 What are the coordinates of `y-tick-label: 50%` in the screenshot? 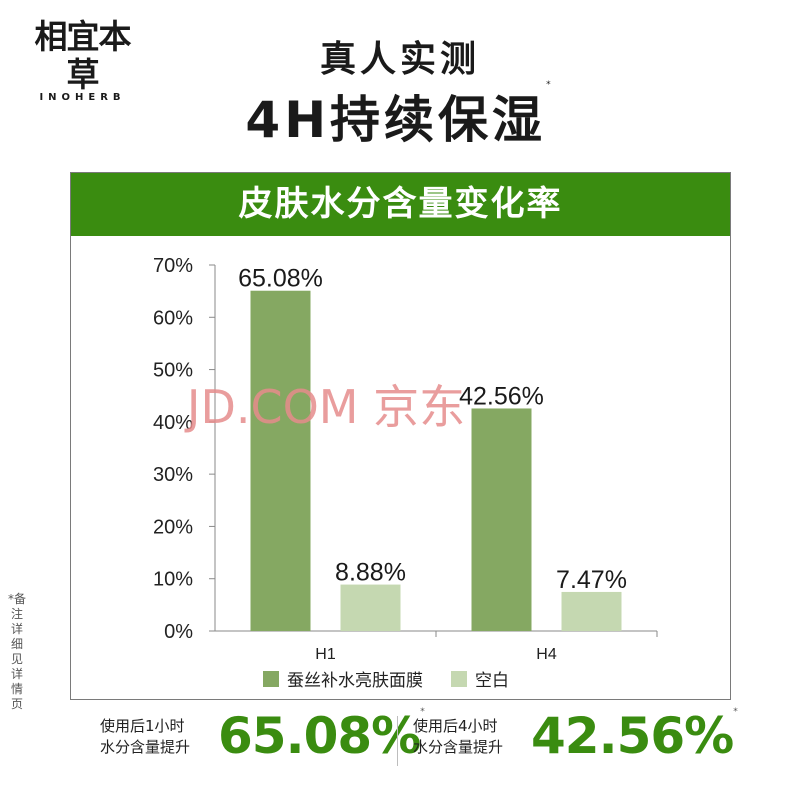 It's located at (173, 371).